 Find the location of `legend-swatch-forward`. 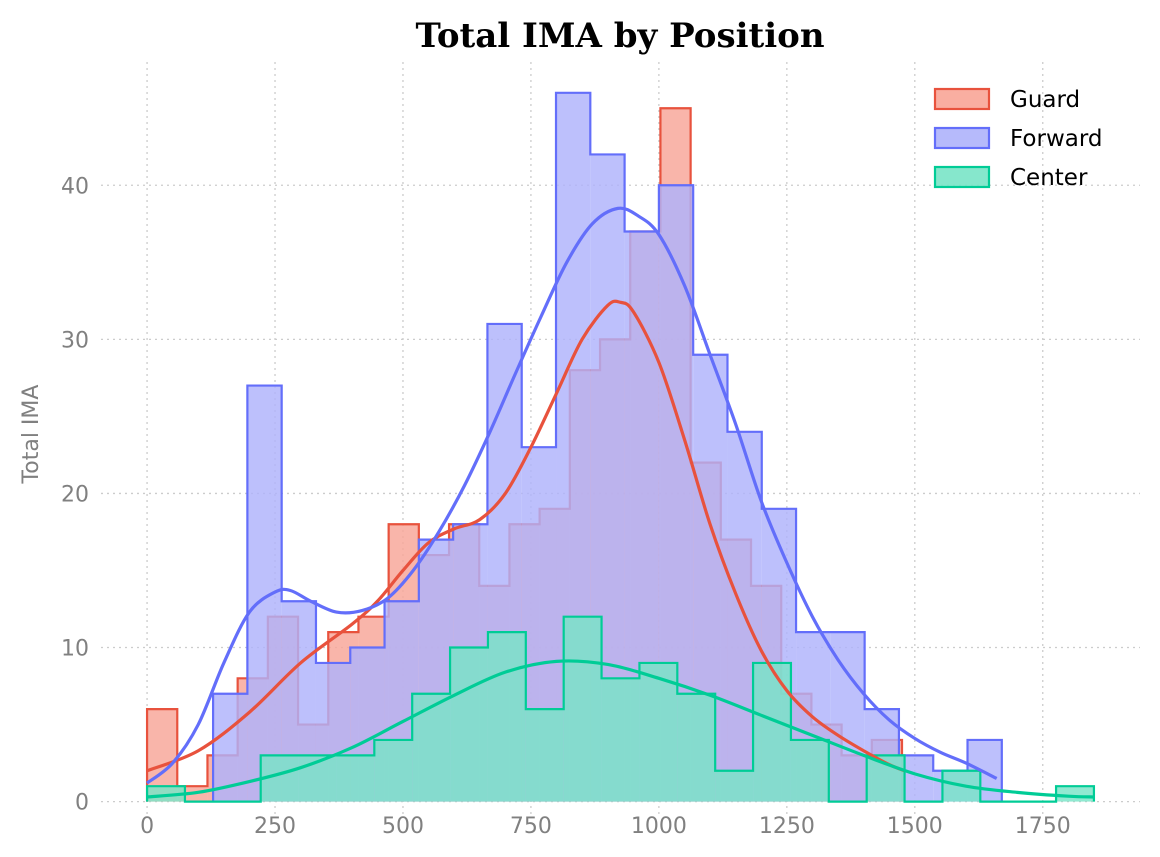

legend-swatch-forward is located at coordinates (962, 138).